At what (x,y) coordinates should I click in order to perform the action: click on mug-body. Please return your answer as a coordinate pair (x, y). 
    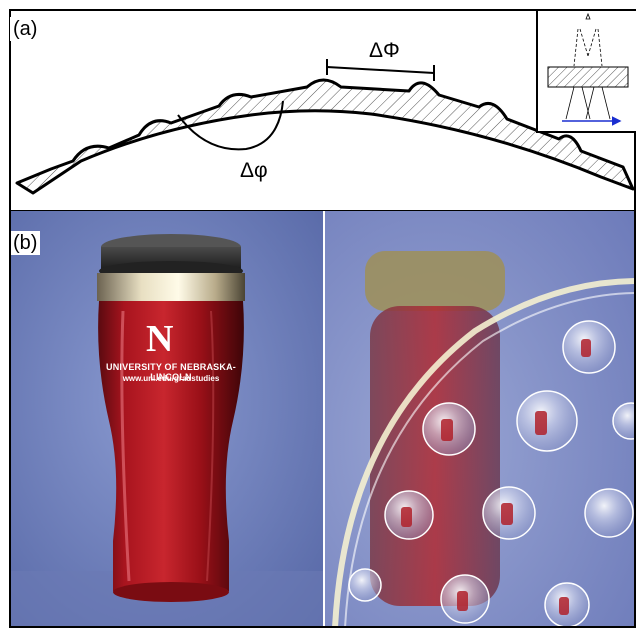
    Looking at the image, I should click on (171, 450).